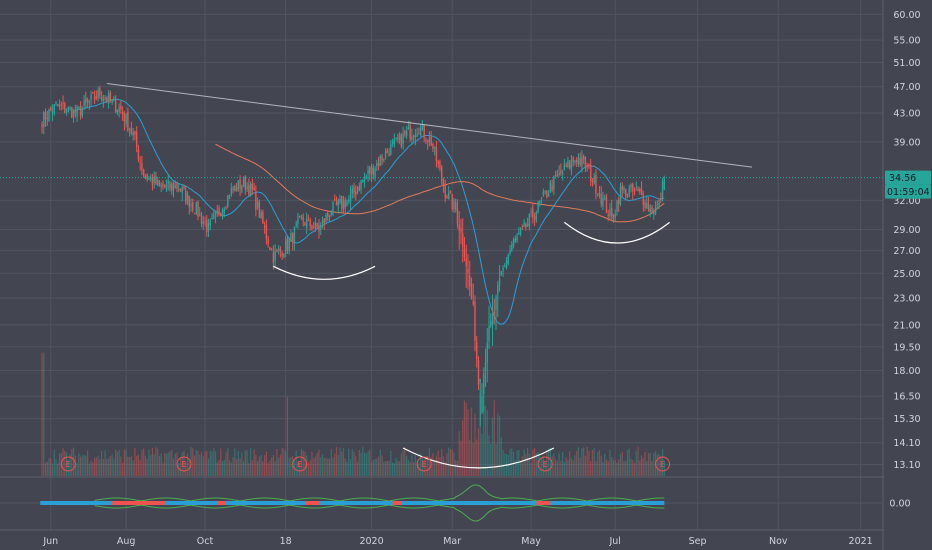 The width and height of the screenshot is (932, 550). I want to click on x-tick-label: 2020, so click(371, 541).